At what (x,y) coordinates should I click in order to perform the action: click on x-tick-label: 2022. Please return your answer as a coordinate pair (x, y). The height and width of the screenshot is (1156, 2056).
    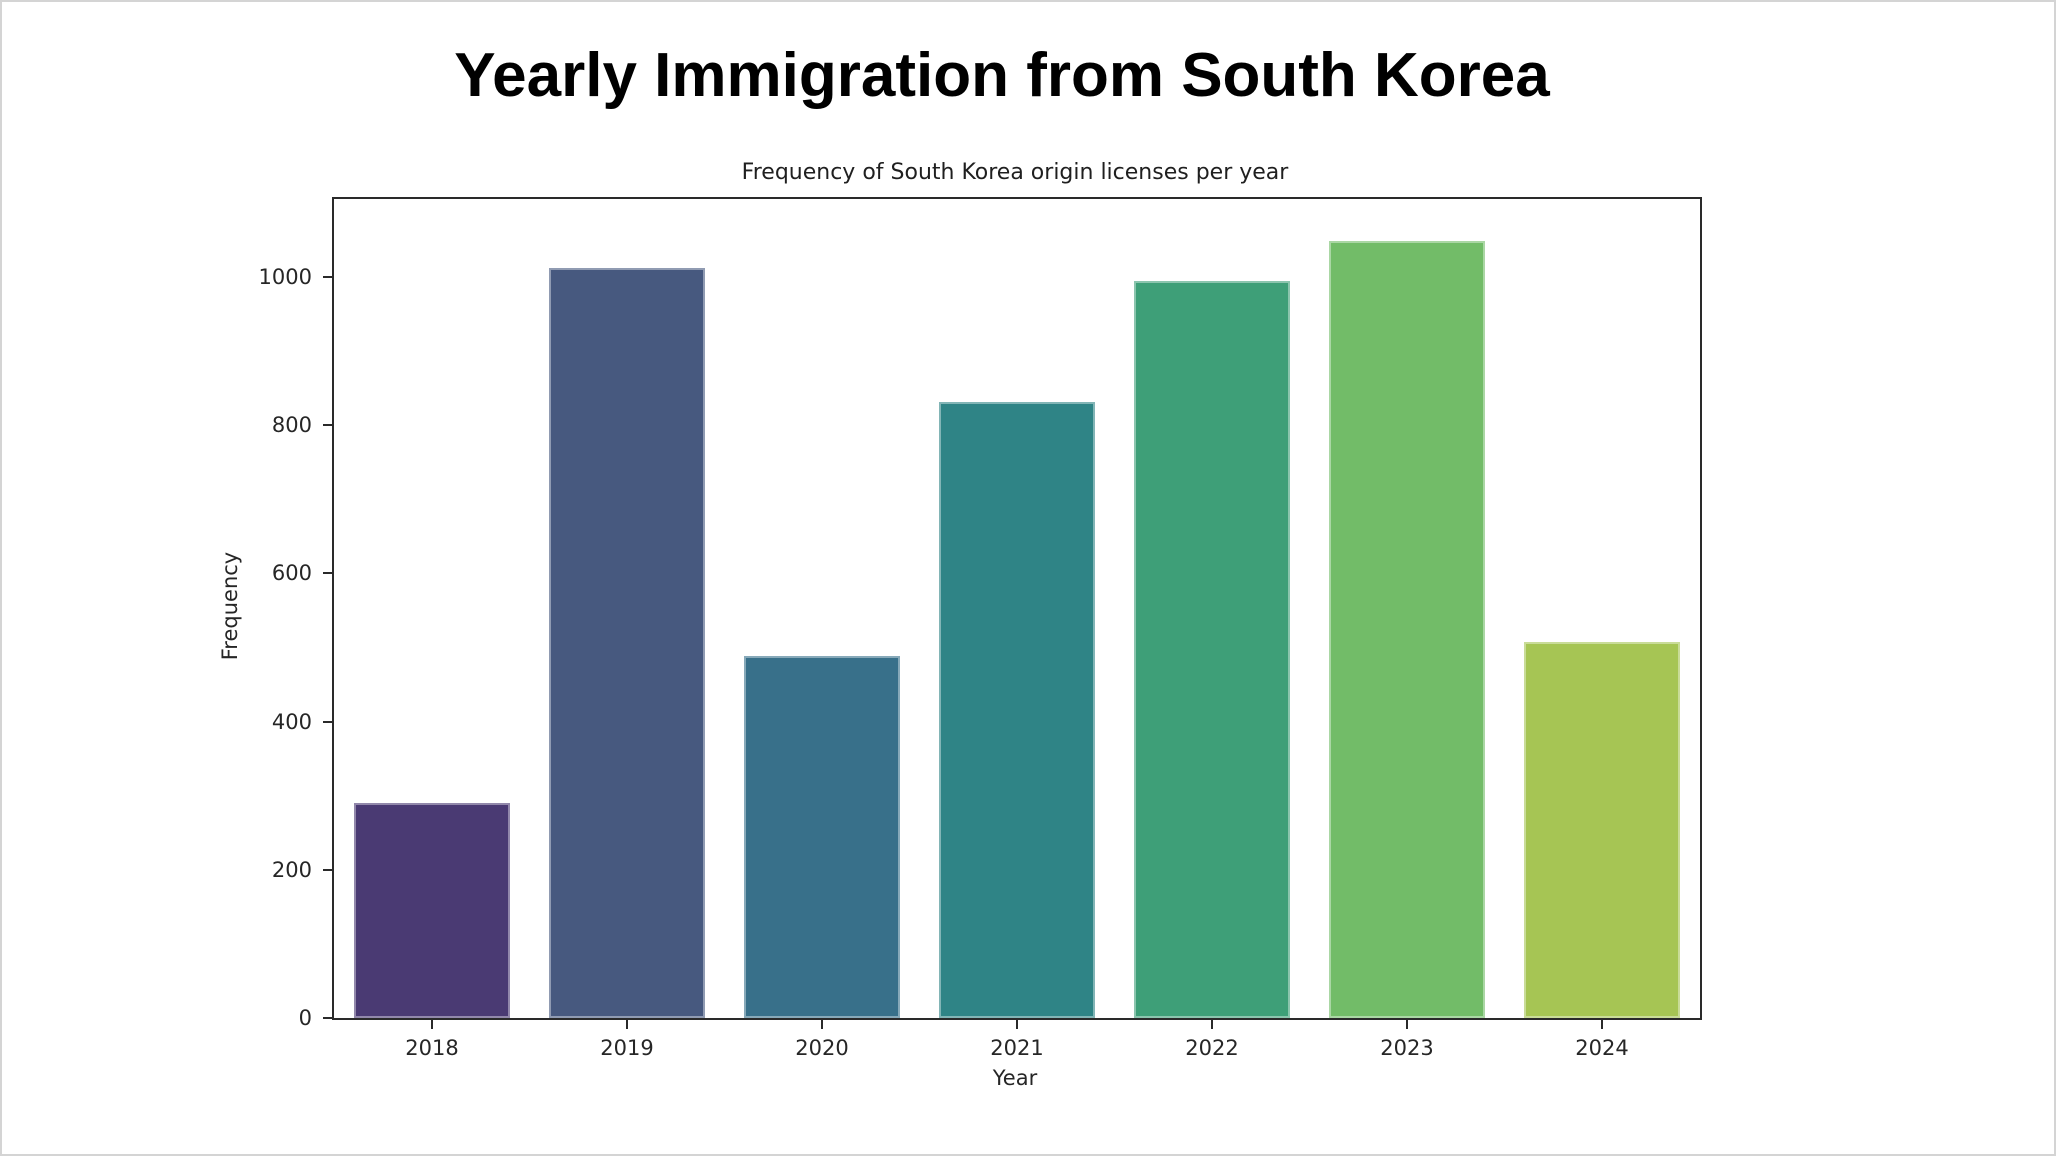
    Looking at the image, I should click on (1212, 1048).